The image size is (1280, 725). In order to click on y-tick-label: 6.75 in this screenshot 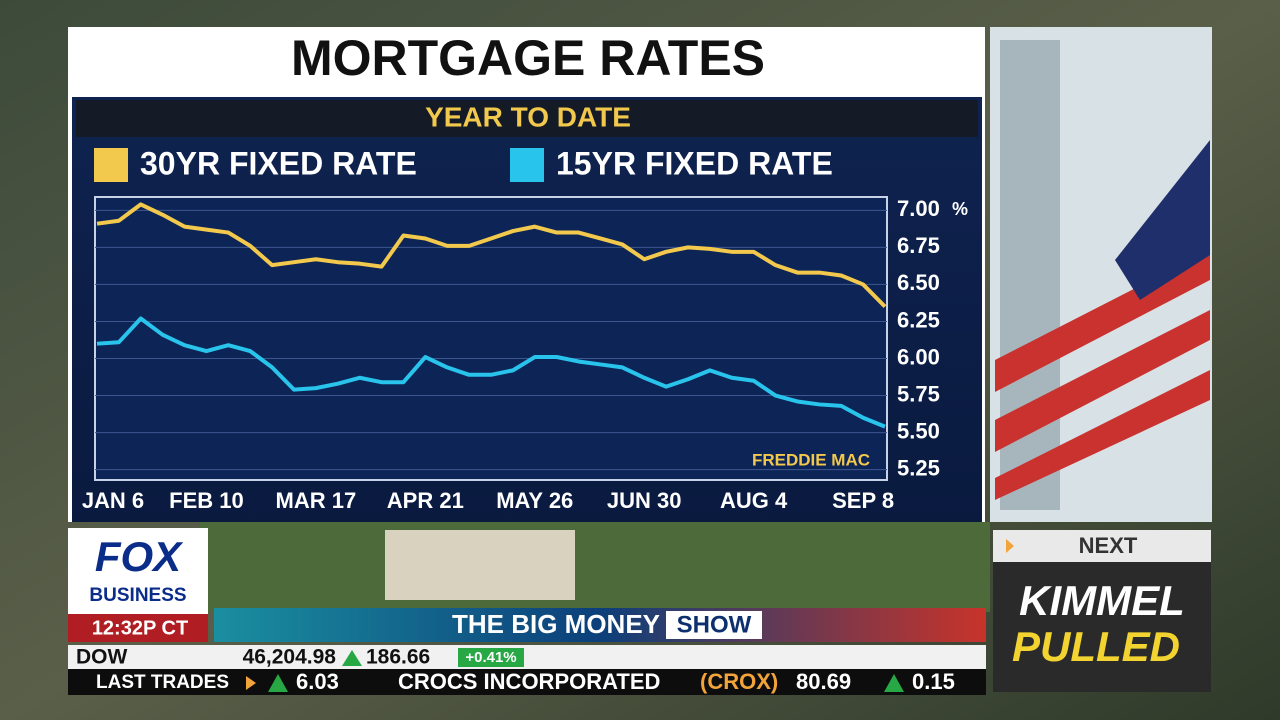, I will do `click(918, 245)`.